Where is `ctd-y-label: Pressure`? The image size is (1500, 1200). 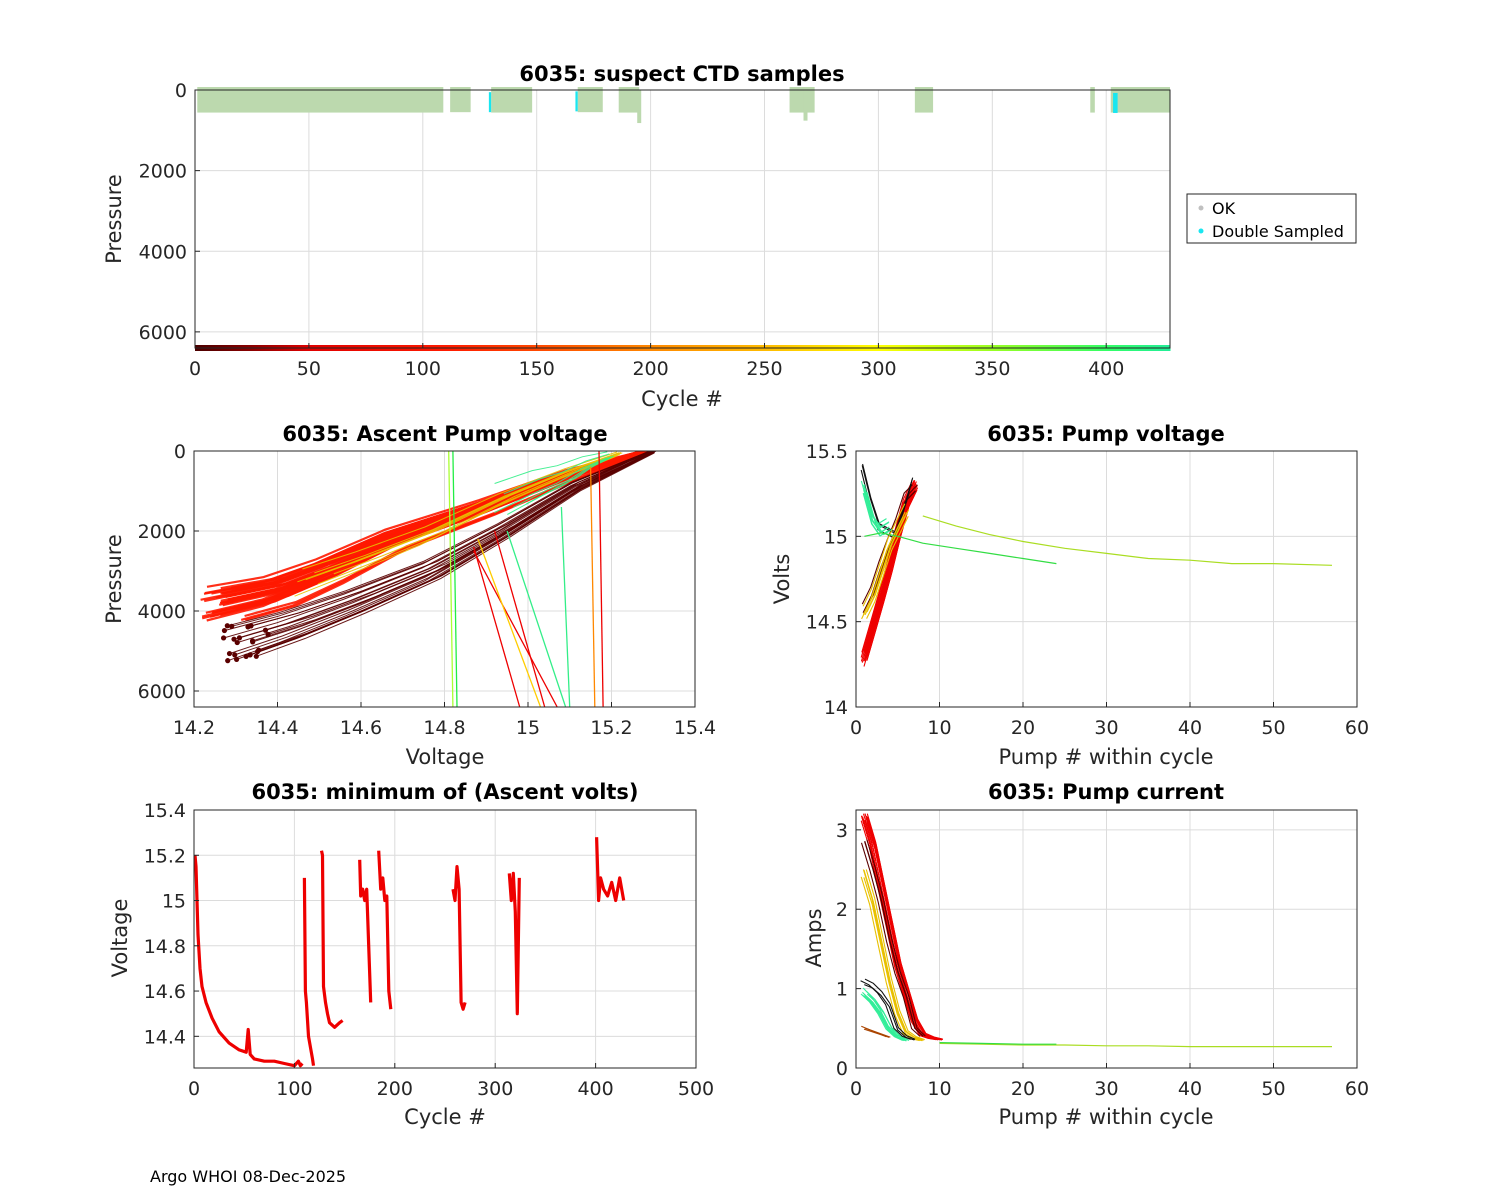
ctd-y-label: Pressure is located at coordinates (114, 219).